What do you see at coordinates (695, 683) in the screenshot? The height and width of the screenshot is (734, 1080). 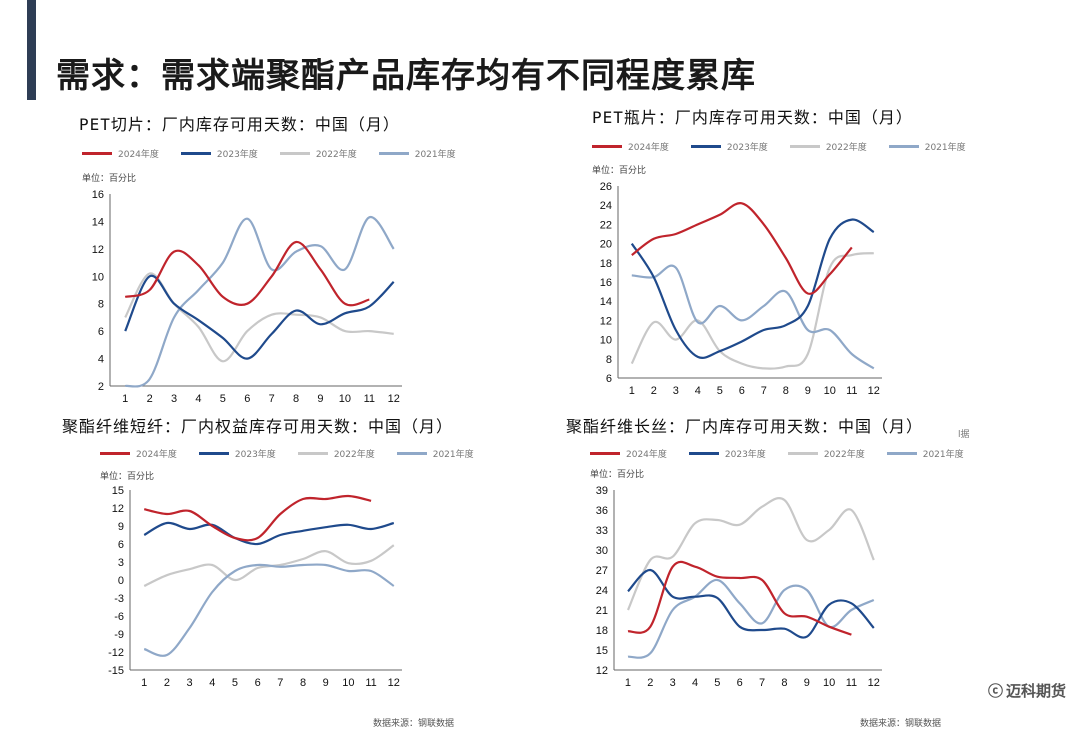 I see `x-tick-label: 4` at bounding box center [695, 683].